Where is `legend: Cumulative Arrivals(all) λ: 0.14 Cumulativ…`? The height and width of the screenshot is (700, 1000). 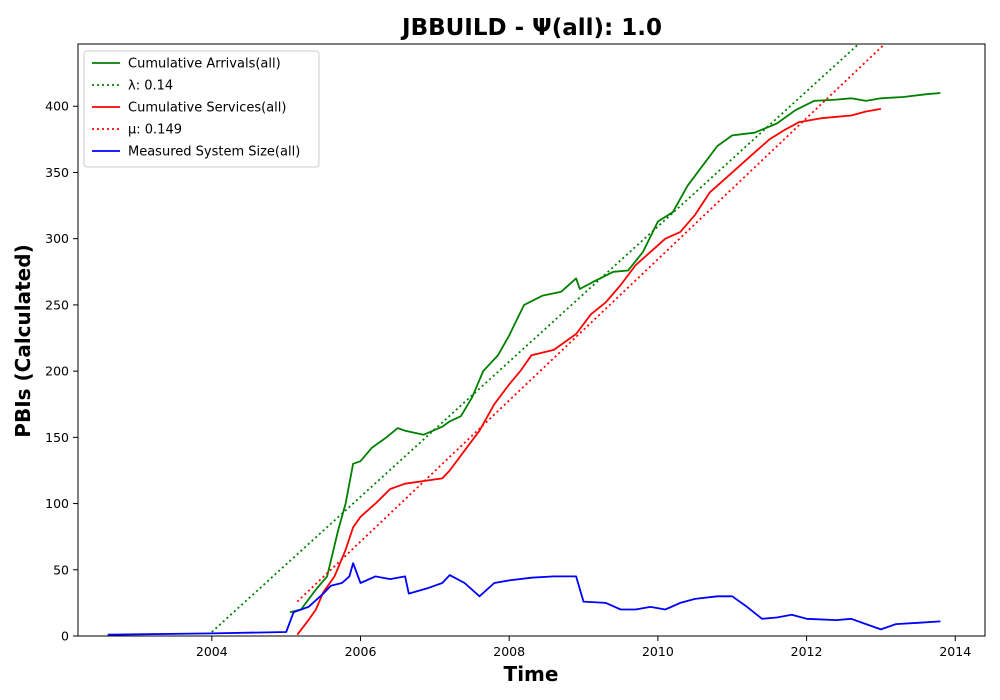
legend: Cumulative Arrivals(all) λ: 0.14 Cumulativ… is located at coordinates (201, 109).